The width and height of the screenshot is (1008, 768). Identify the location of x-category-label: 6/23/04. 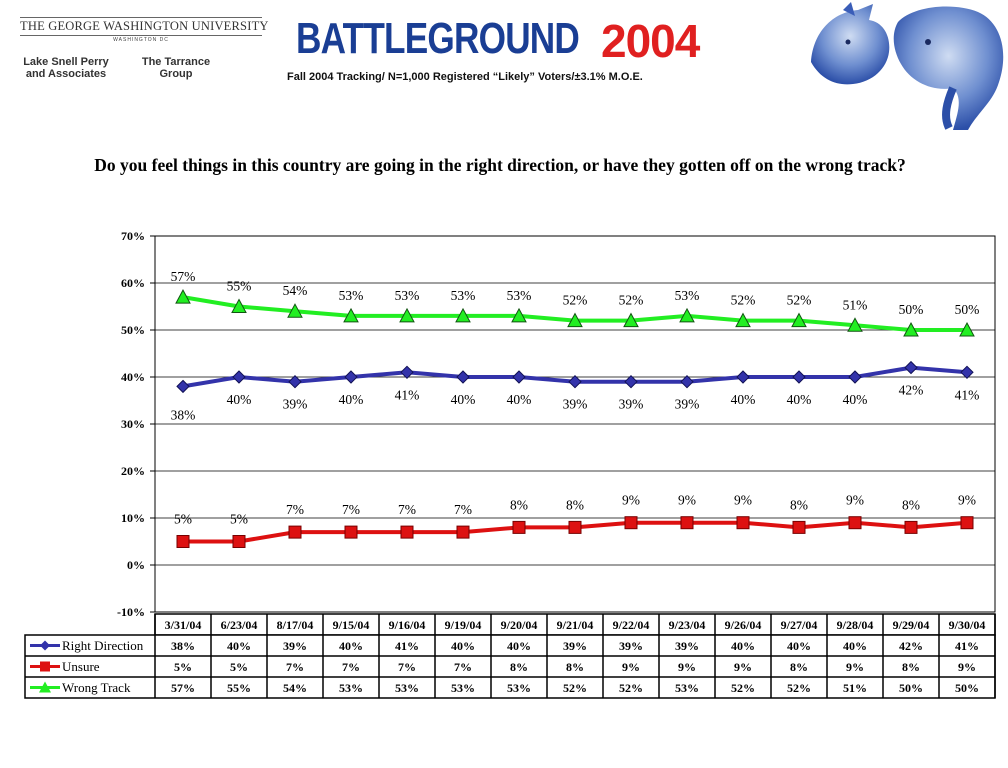
(239, 625).